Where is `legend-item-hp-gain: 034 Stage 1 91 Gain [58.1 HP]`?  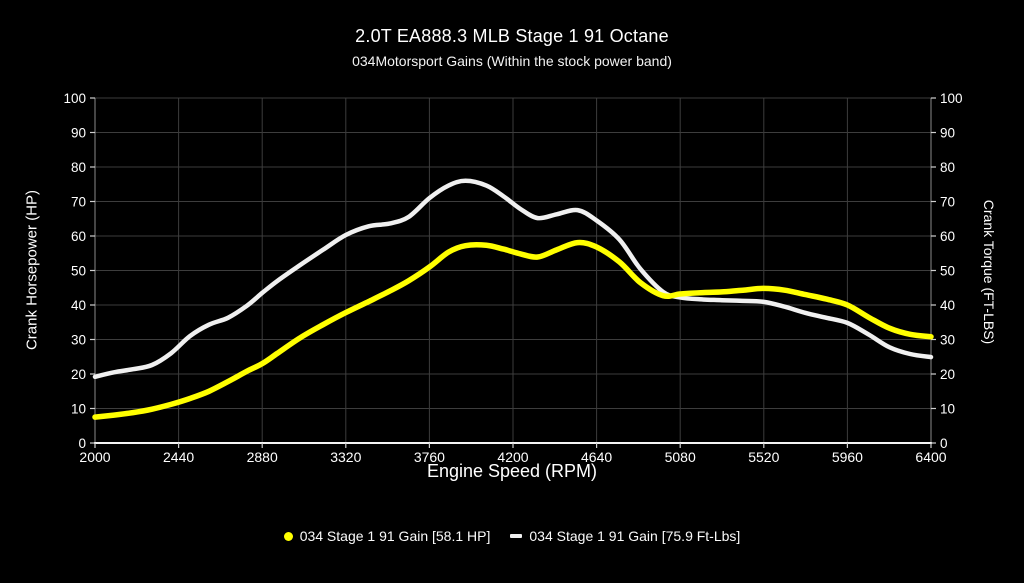
legend-item-hp-gain: 034 Stage 1 91 Gain [58.1 HP] is located at coordinates (387, 536).